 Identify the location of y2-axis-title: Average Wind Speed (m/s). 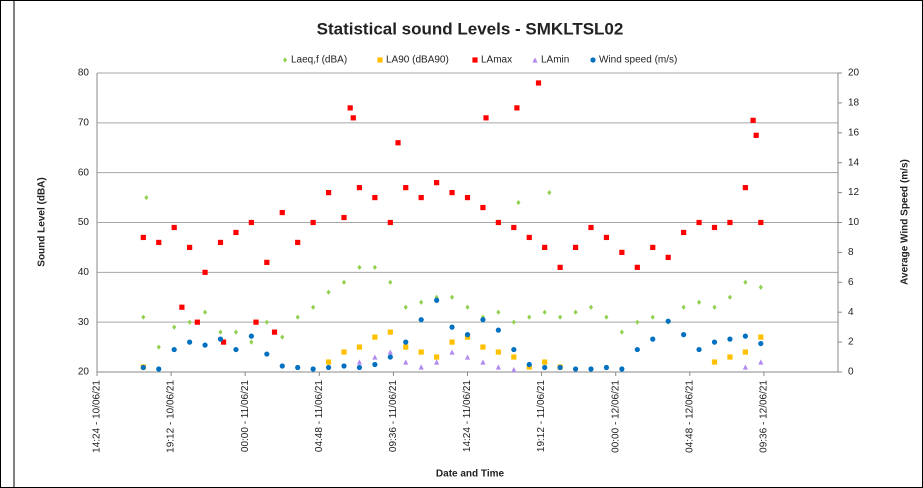
(905, 222).